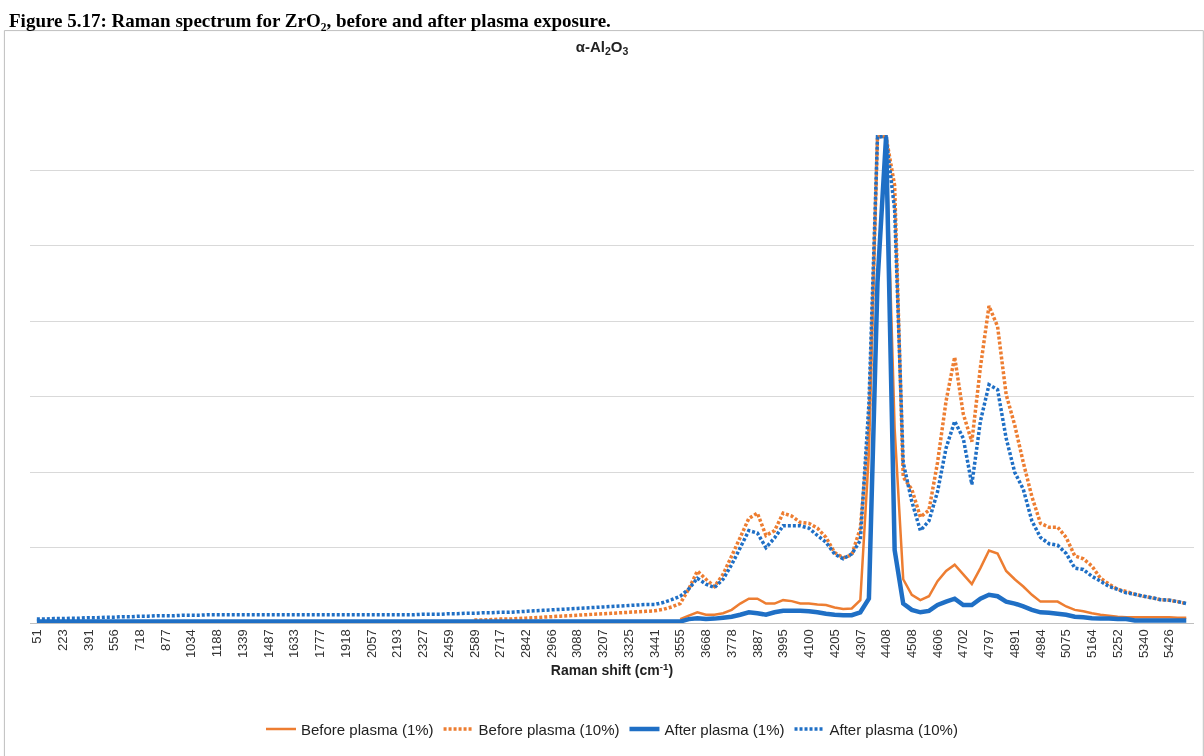  Describe the element at coordinates (937, 644) in the screenshot. I see `x-tick-label: 4606` at that location.